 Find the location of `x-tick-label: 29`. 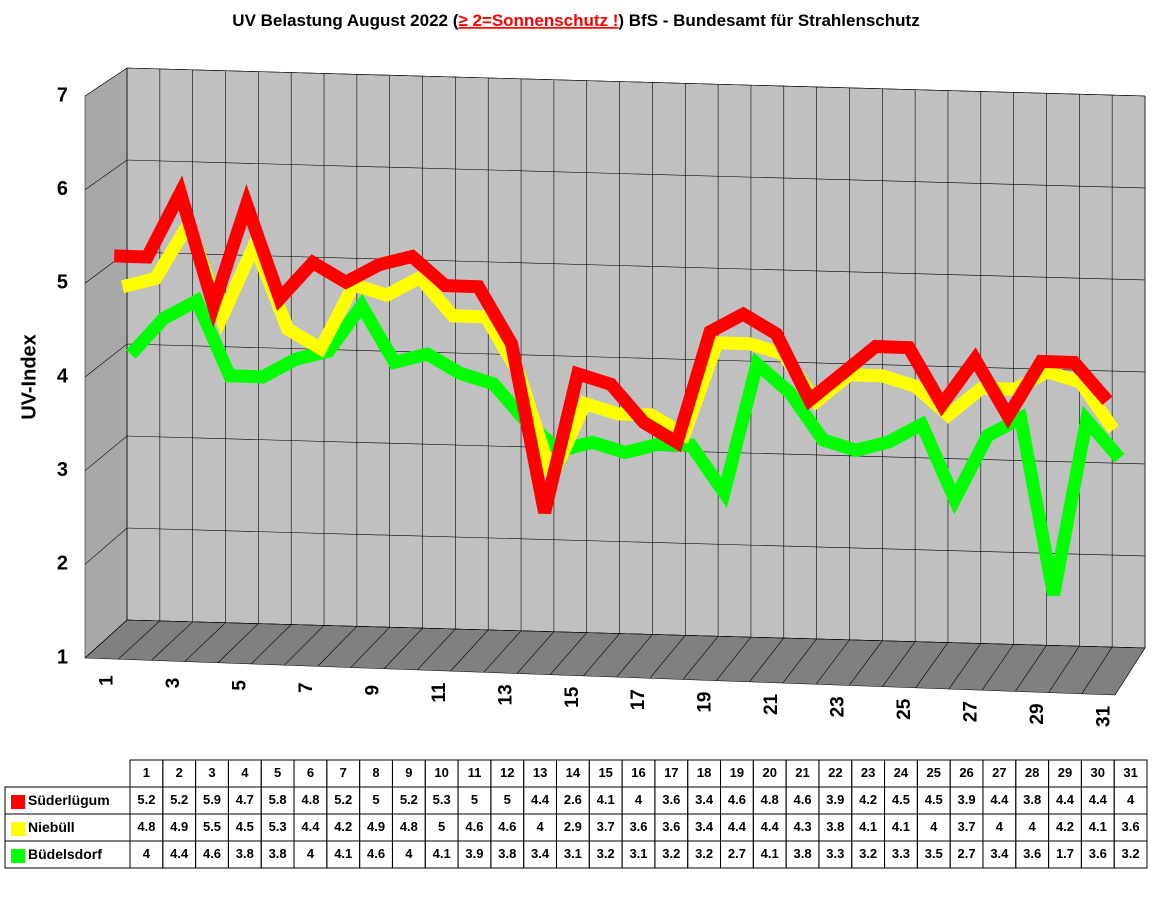

x-tick-label: 29 is located at coordinates (1037, 713).